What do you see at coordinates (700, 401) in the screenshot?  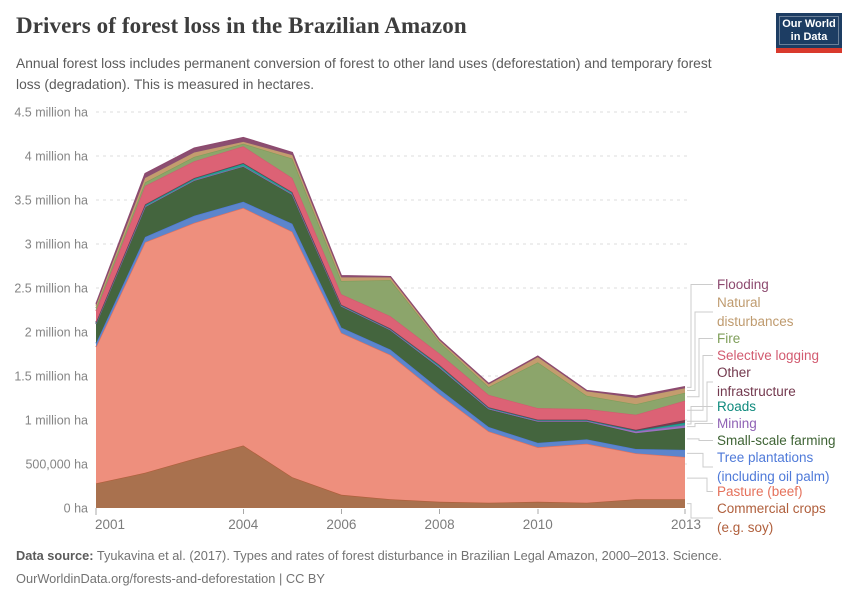 I see `legend-connector-other-infrastructure` at bounding box center [700, 401].